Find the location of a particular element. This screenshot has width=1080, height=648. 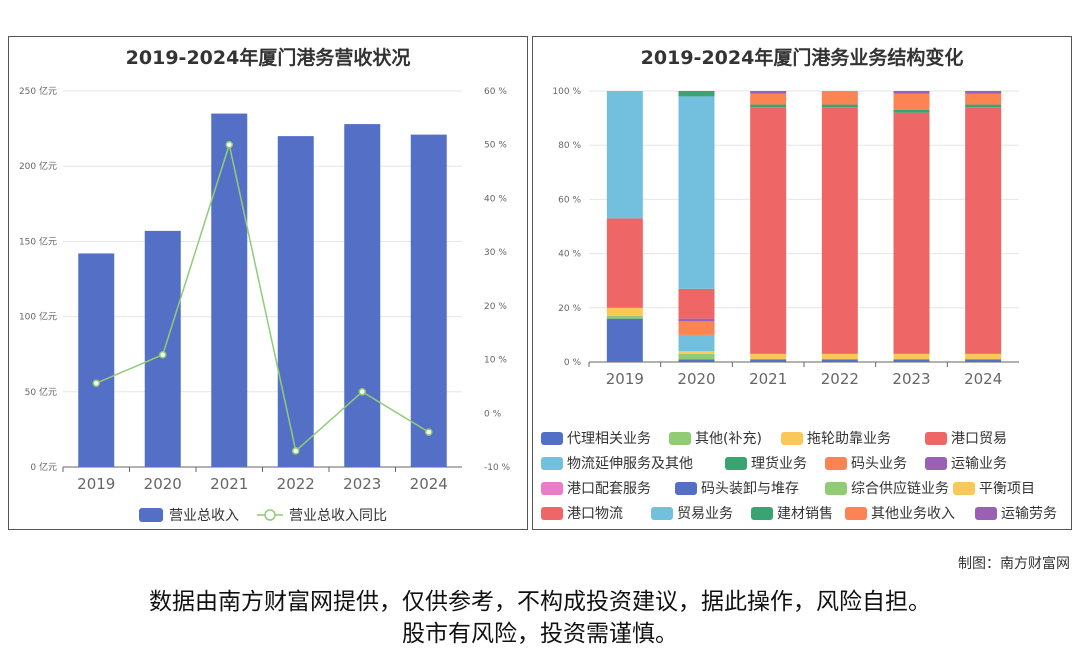

legend-label: 贸易业务 is located at coordinates (705, 514).